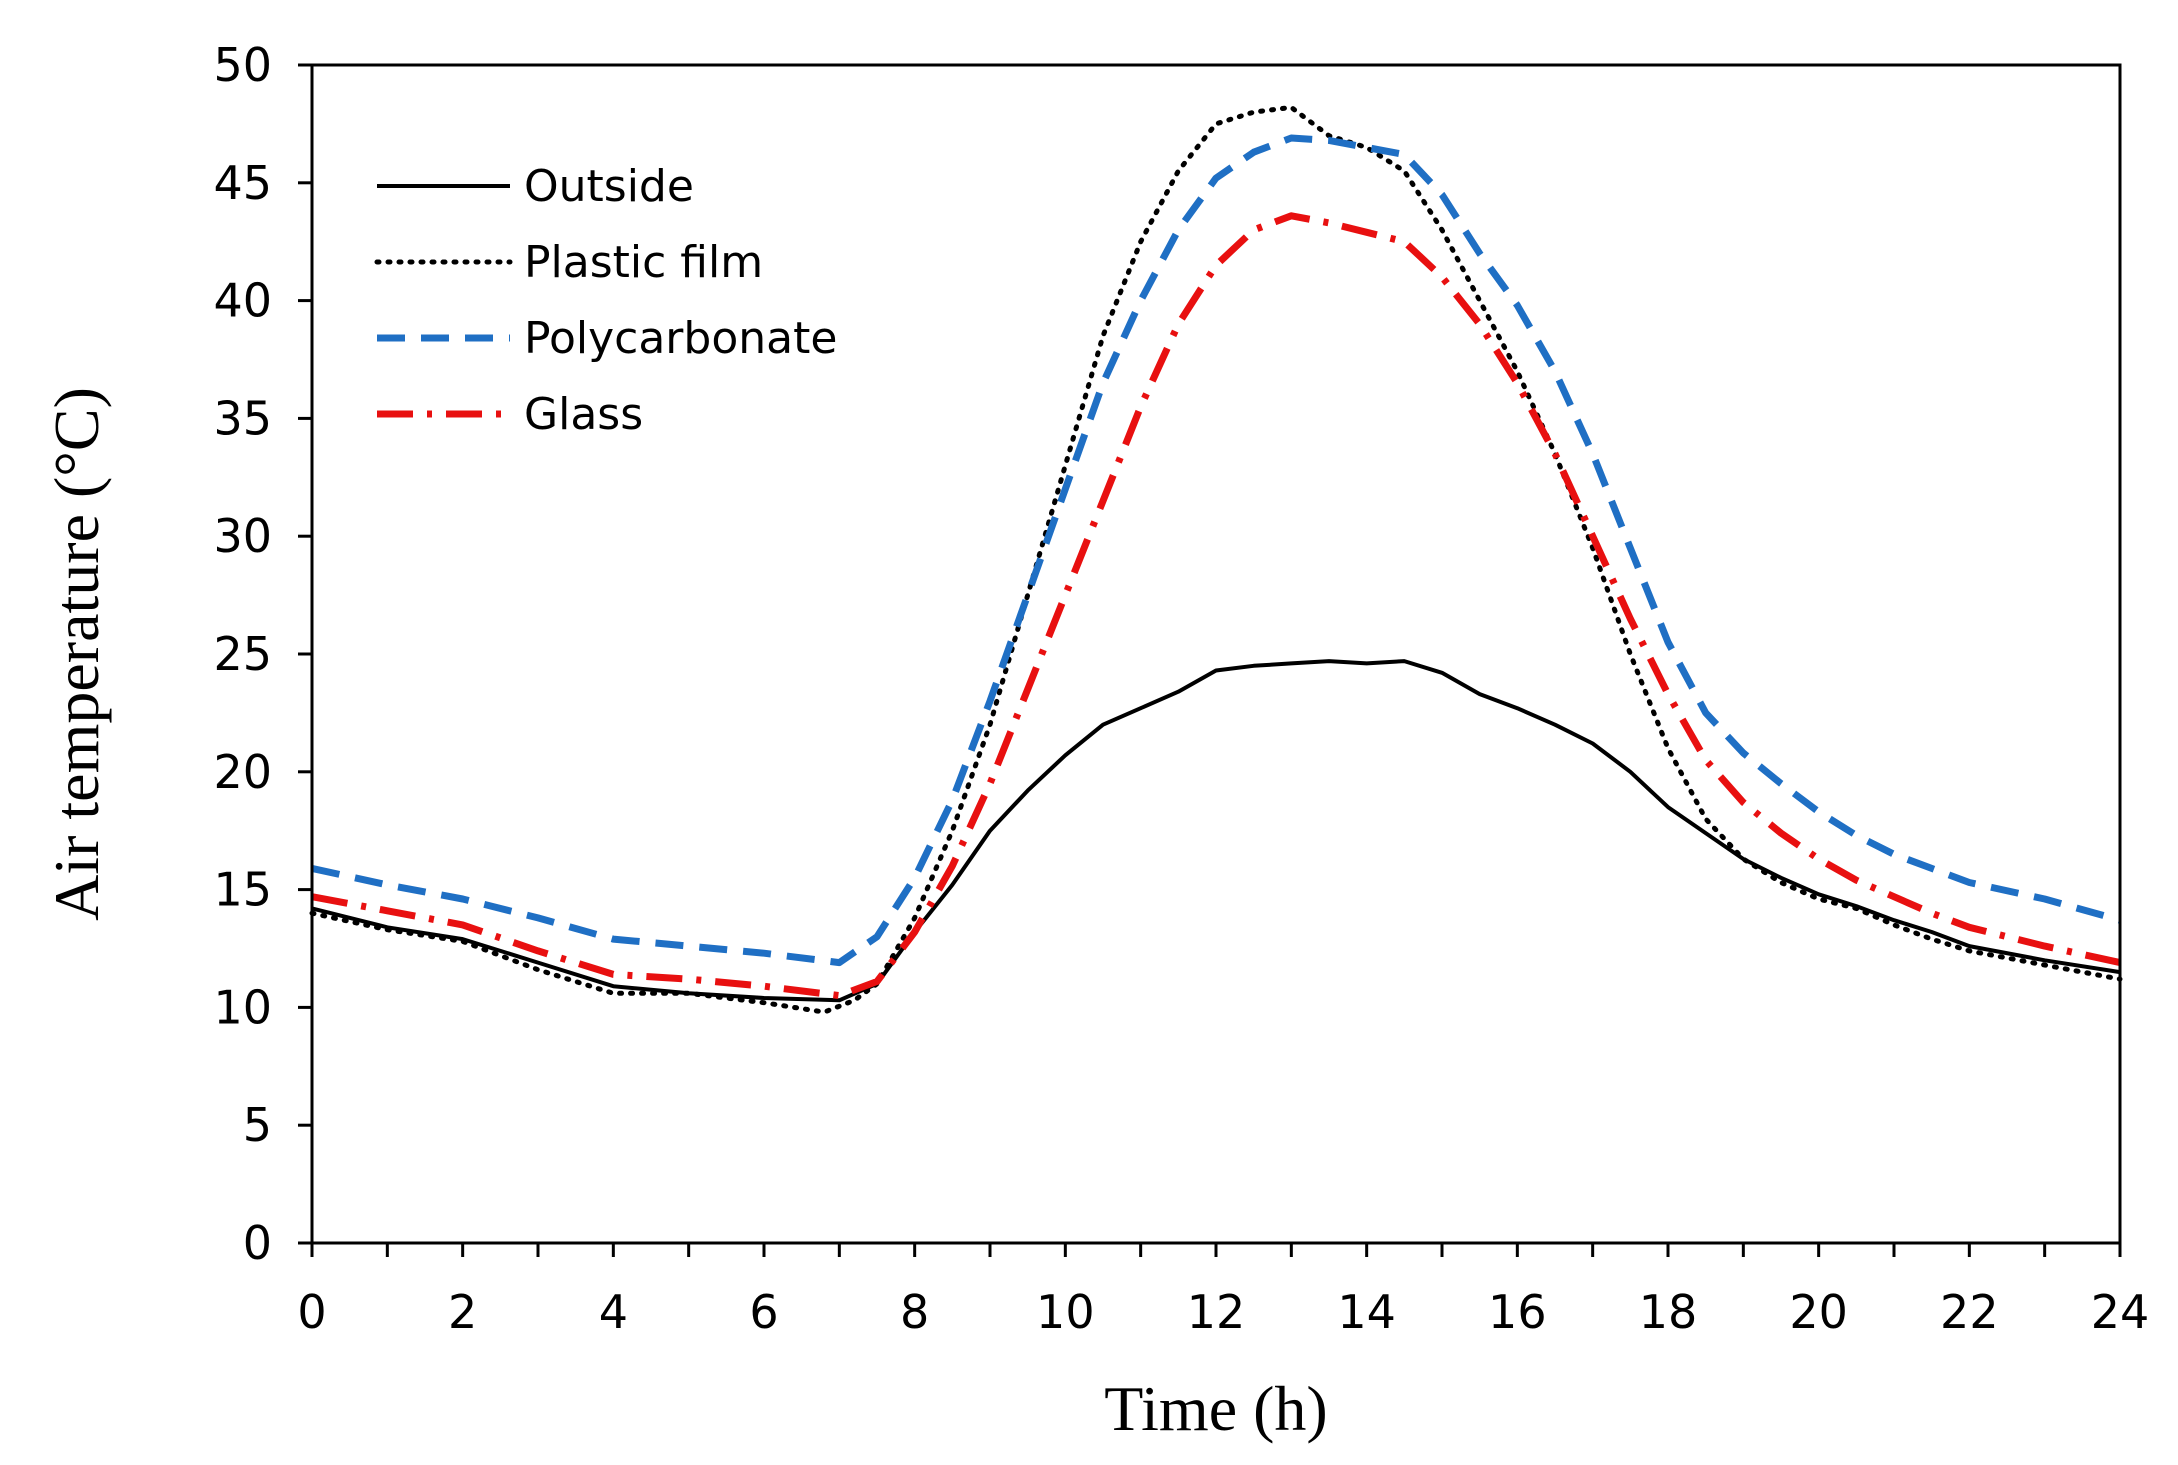 This screenshot has width=2178, height=1465. Describe the element at coordinates (242, 301) in the screenshot. I see `y-tick-label: 40` at that location.